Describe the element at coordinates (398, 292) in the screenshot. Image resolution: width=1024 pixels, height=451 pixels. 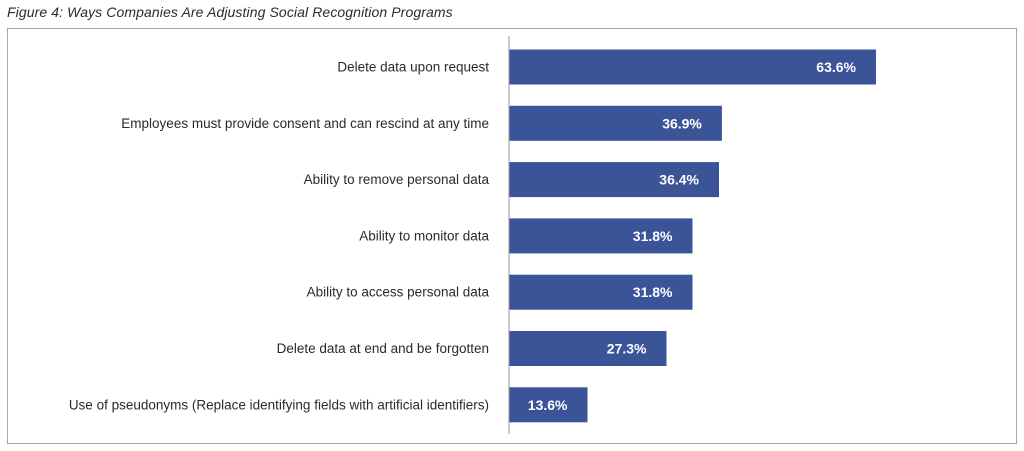
I see `category-label: Ability to access personal data` at that location.